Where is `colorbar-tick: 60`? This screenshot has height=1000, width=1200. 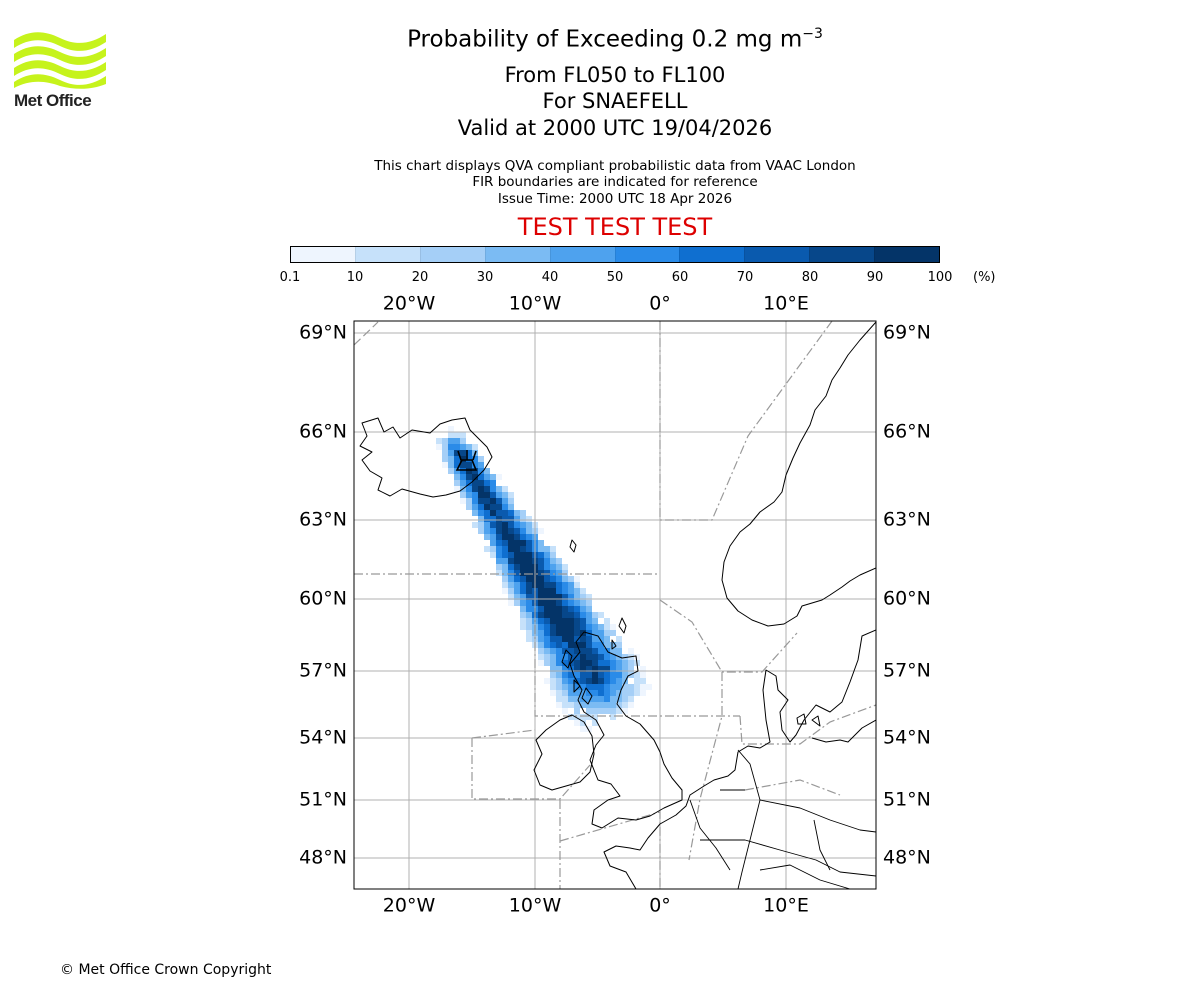
colorbar-tick: 60 is located at coordinates (680, 277).